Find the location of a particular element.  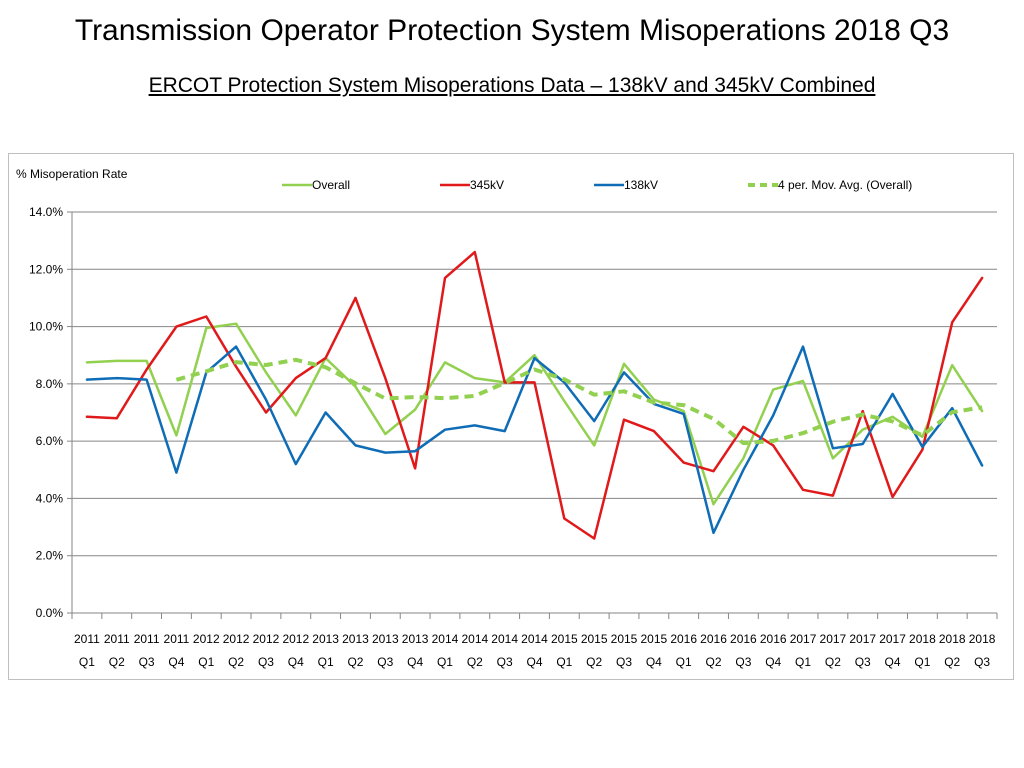

y-tick-label: 12.0% is located at coordinates (46, 269).